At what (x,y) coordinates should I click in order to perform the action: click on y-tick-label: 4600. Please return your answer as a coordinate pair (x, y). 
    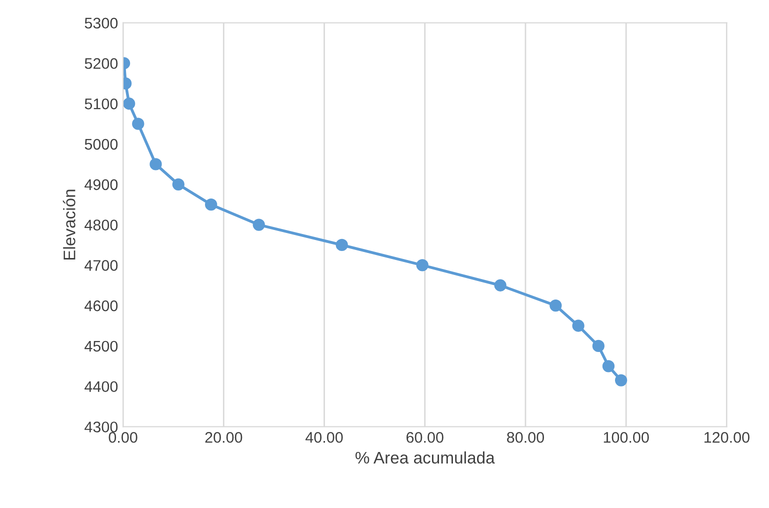
    Looking at the image, I should click on (101, 306).